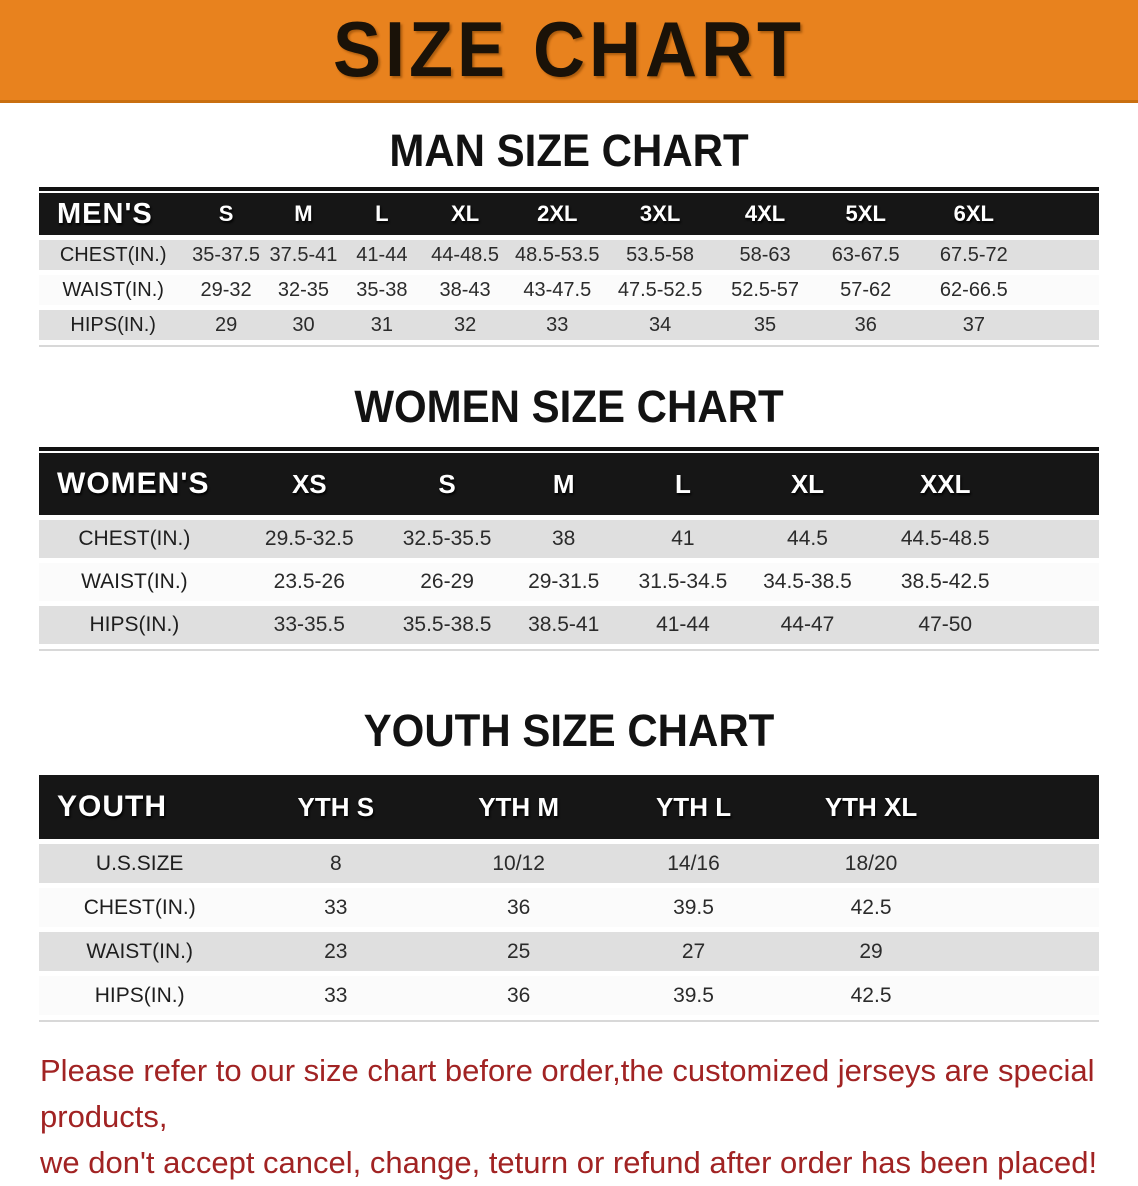 The image size is (1138, 1186). What do you see at coordinates (519, 951) in the screenshot?
I see `size-value: 25` at bounding box center [519, 951].